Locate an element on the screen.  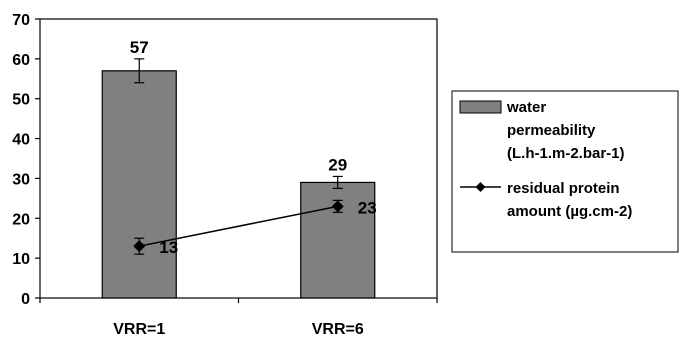
legend-label-water-line1: water is located at coordinates (526, 107).